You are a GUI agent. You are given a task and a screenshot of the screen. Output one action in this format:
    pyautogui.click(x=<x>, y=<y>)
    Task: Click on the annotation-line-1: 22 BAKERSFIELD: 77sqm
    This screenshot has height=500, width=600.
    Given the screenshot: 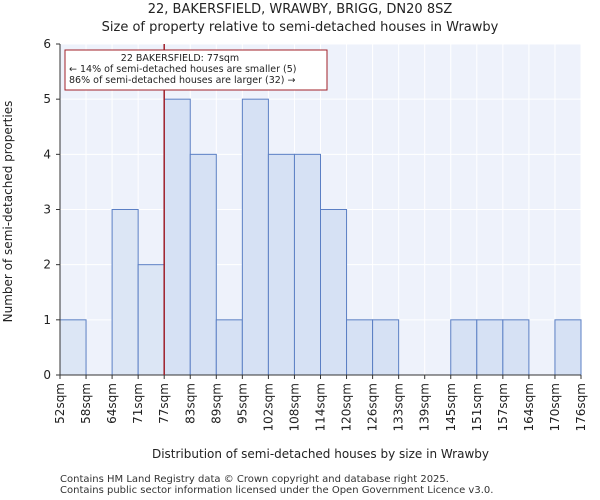 What is the action you would take?
    pyautogui.click(x=180, y=58)
    